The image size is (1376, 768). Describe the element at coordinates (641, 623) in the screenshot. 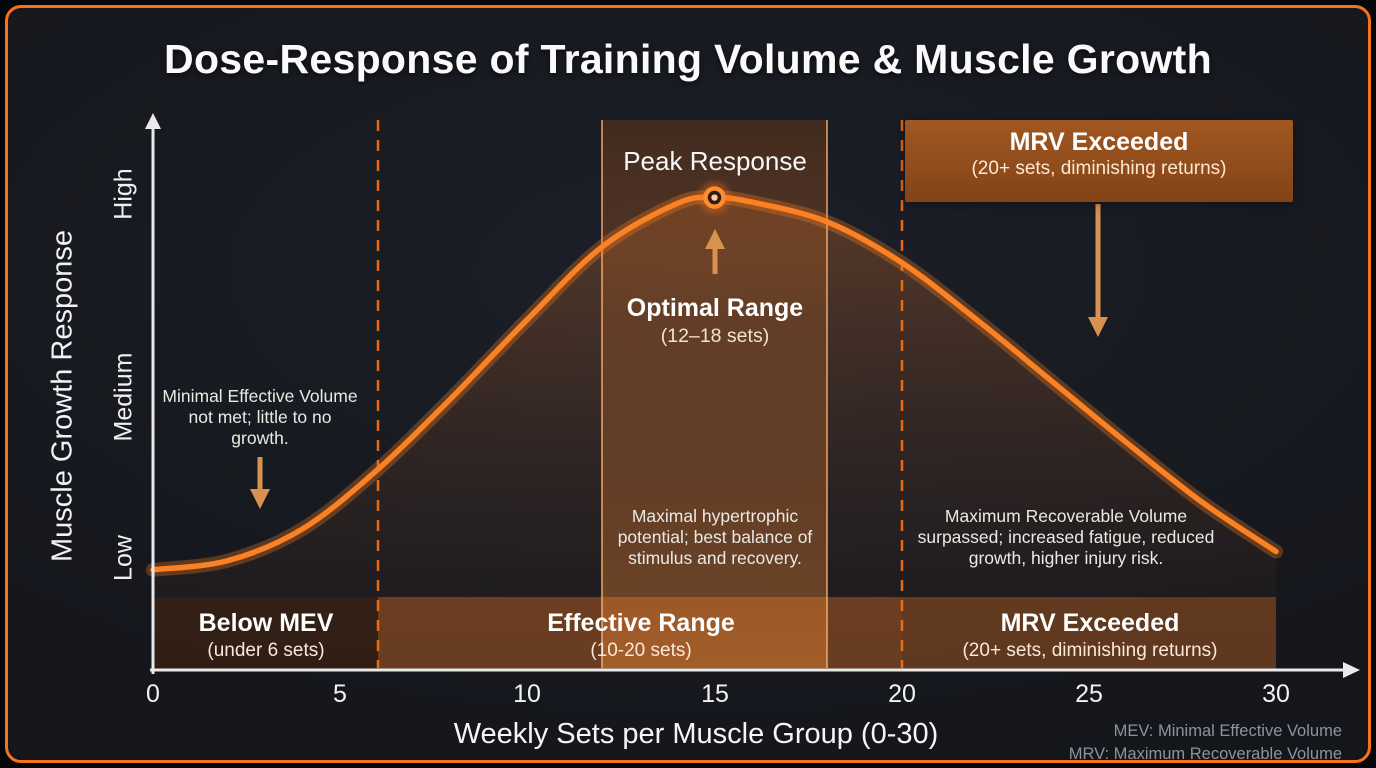

I see `zone-label-effective-range: Effective Range` at that location.